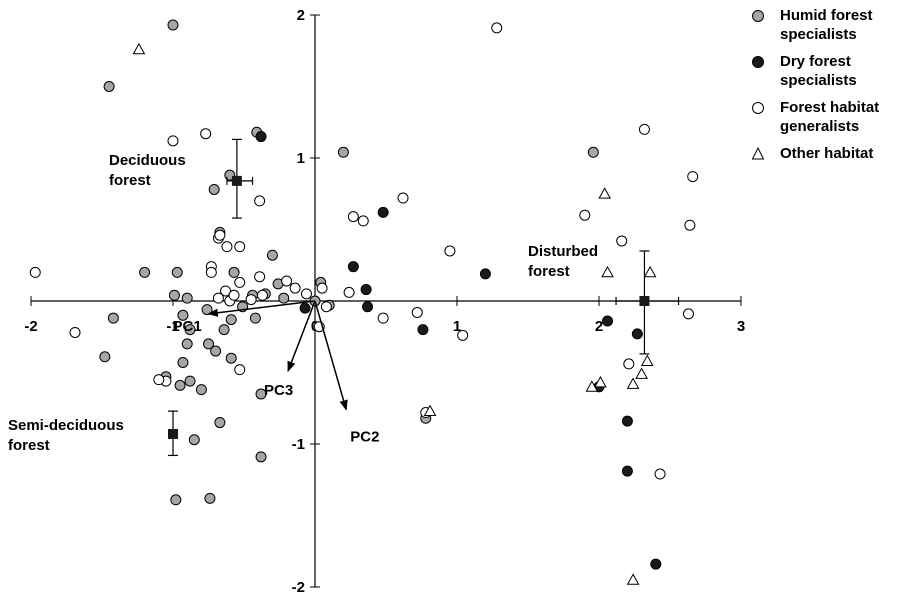 The width and height of the screenshot is (904, 598). Describe the element at coordinates (172, 326) in the screenshot. I see `x-tick-label: -1` at that location.